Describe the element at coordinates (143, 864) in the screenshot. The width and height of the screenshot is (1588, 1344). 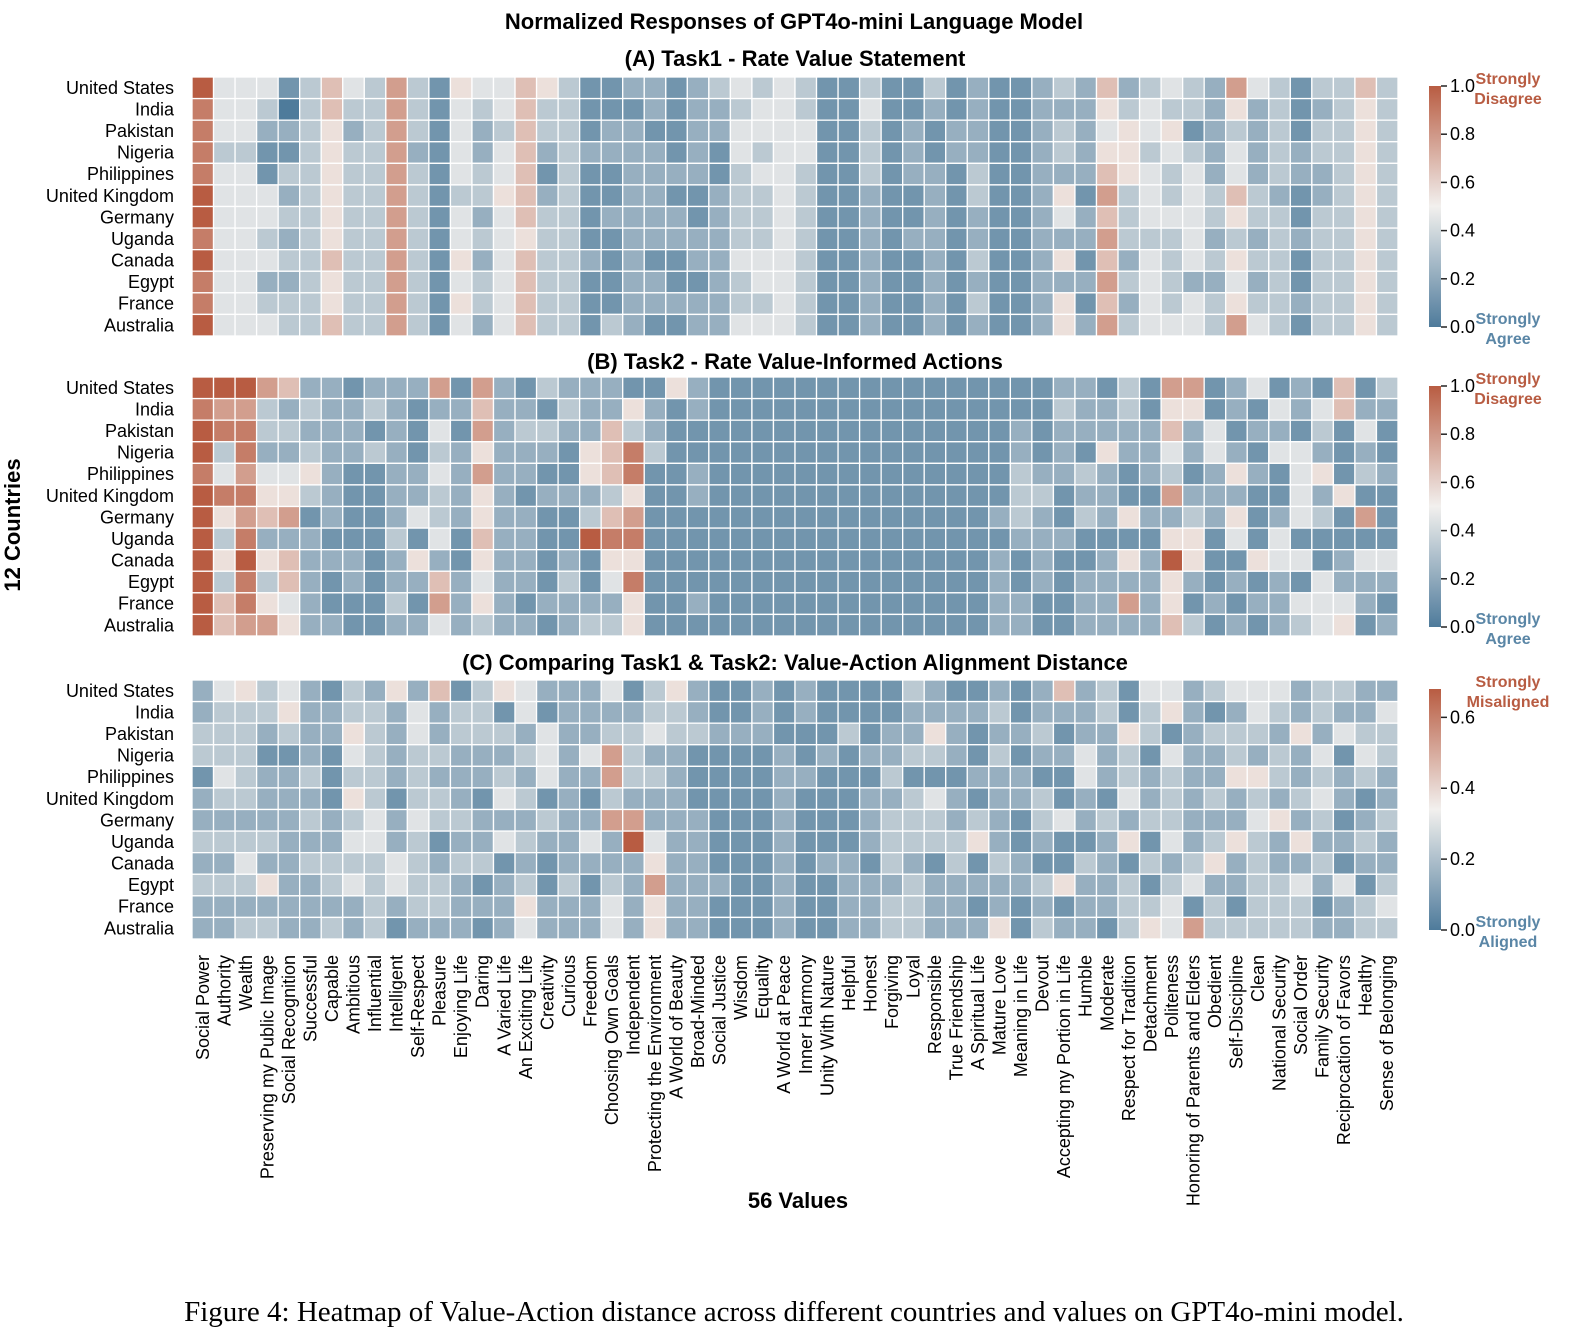
I see `row-label: Canada` at that location.